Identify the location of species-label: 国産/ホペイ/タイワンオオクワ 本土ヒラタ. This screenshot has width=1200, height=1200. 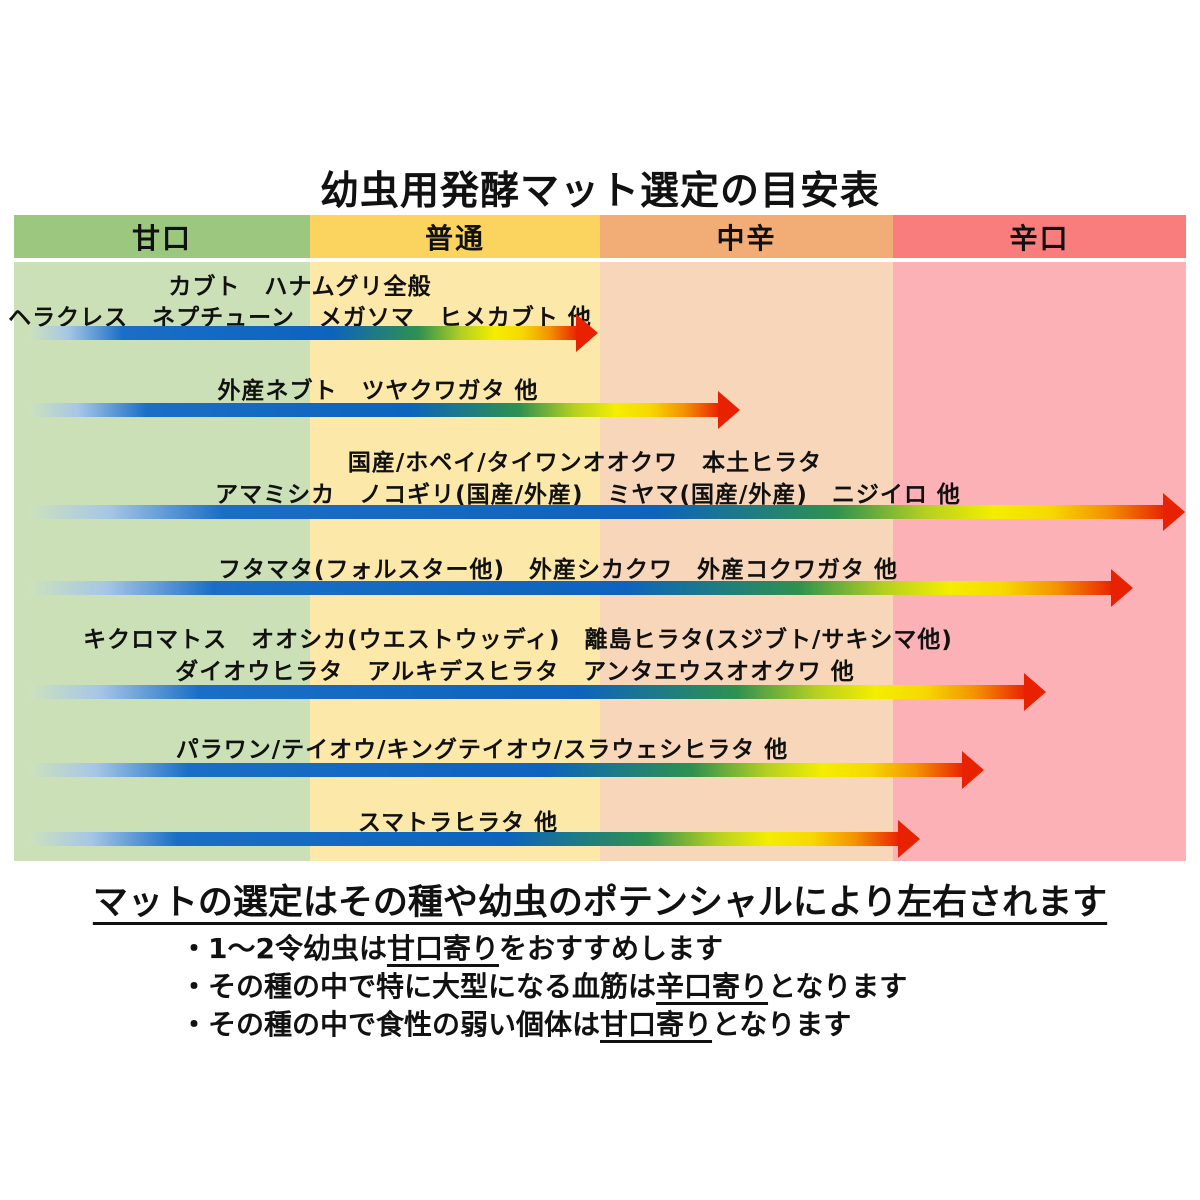
(585, 463).